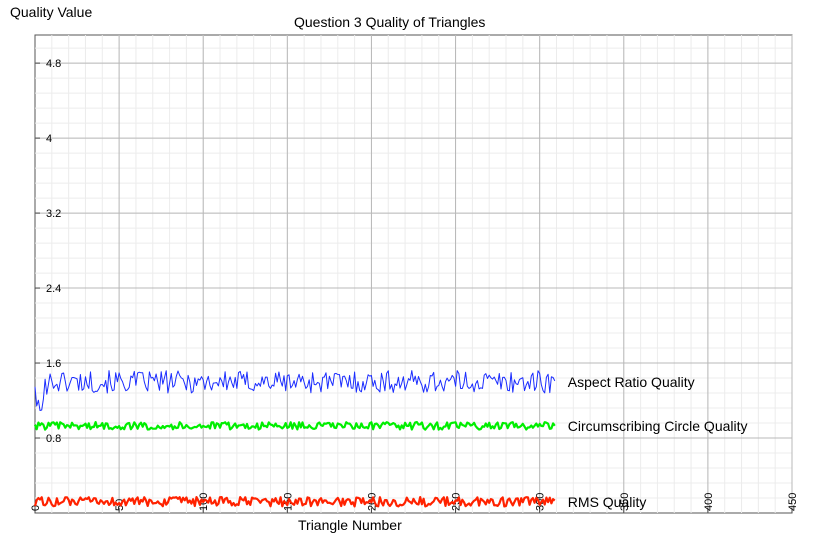 The width and height of the screenshot is (826, 536). Describe the element at coordinates (709, 502) in the screenshot. I see `x-tick-label: 400` at that location.